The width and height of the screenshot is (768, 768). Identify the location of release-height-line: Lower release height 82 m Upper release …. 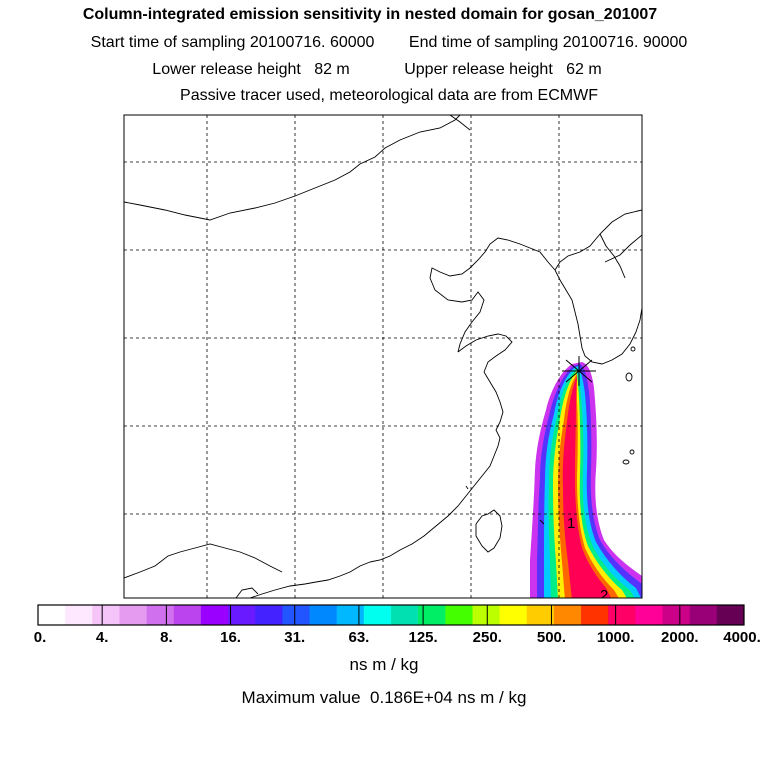
(380, 70).